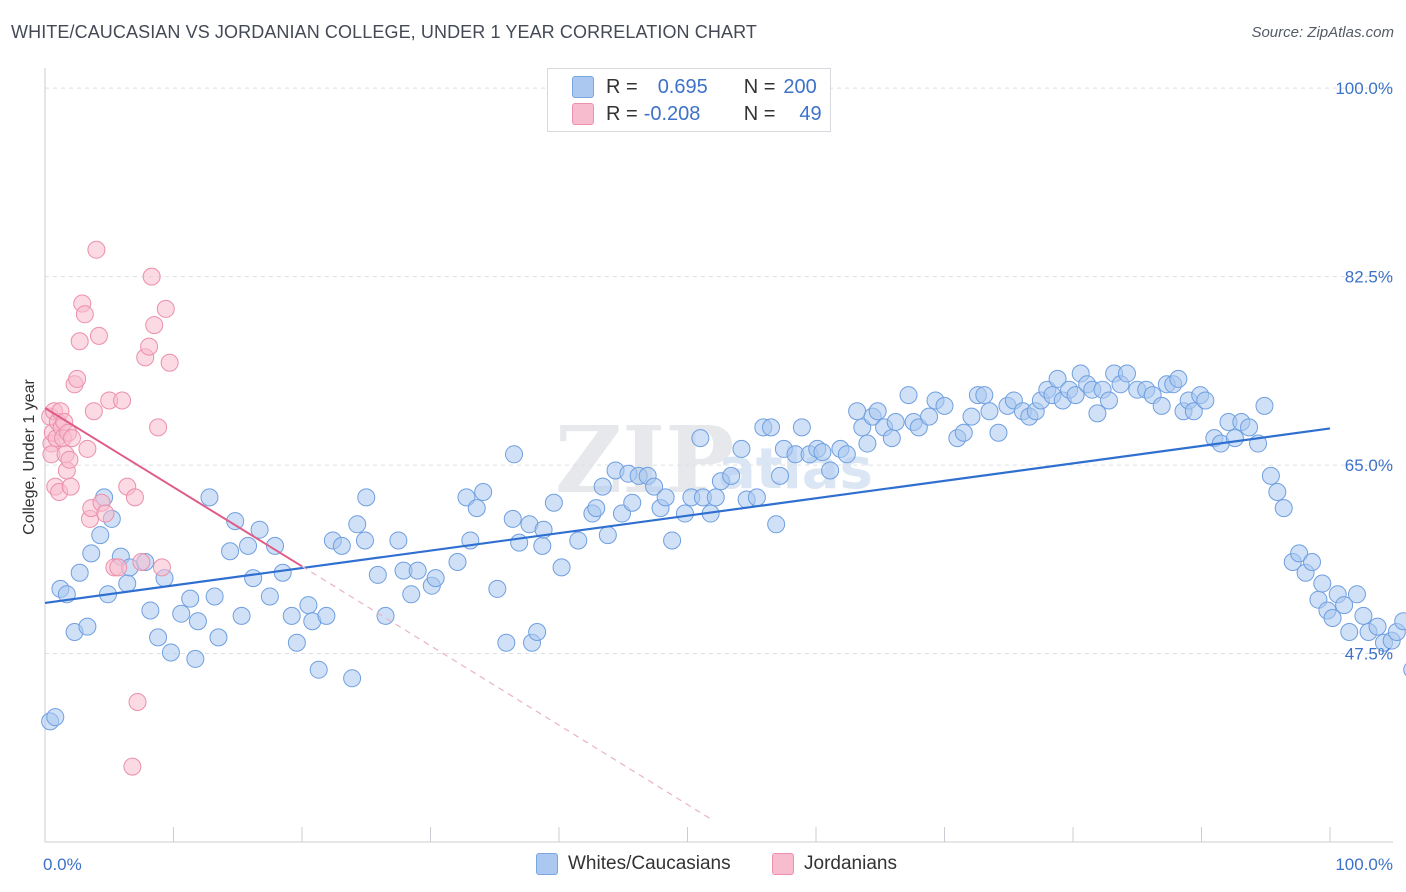 The width and height of the screenshot is (1406, 892). What do you see at coordinates (1369, 277) in the screenshot?
I see `y-tick-label: 82.5%` at bounding box center [1369, 277].